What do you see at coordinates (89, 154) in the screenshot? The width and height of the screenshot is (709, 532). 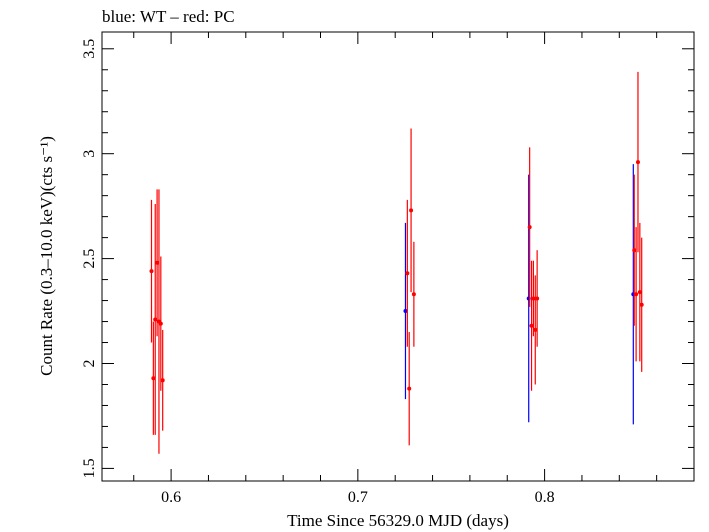 I see `y-tick-label: 3` at bounding box center [89, 154].